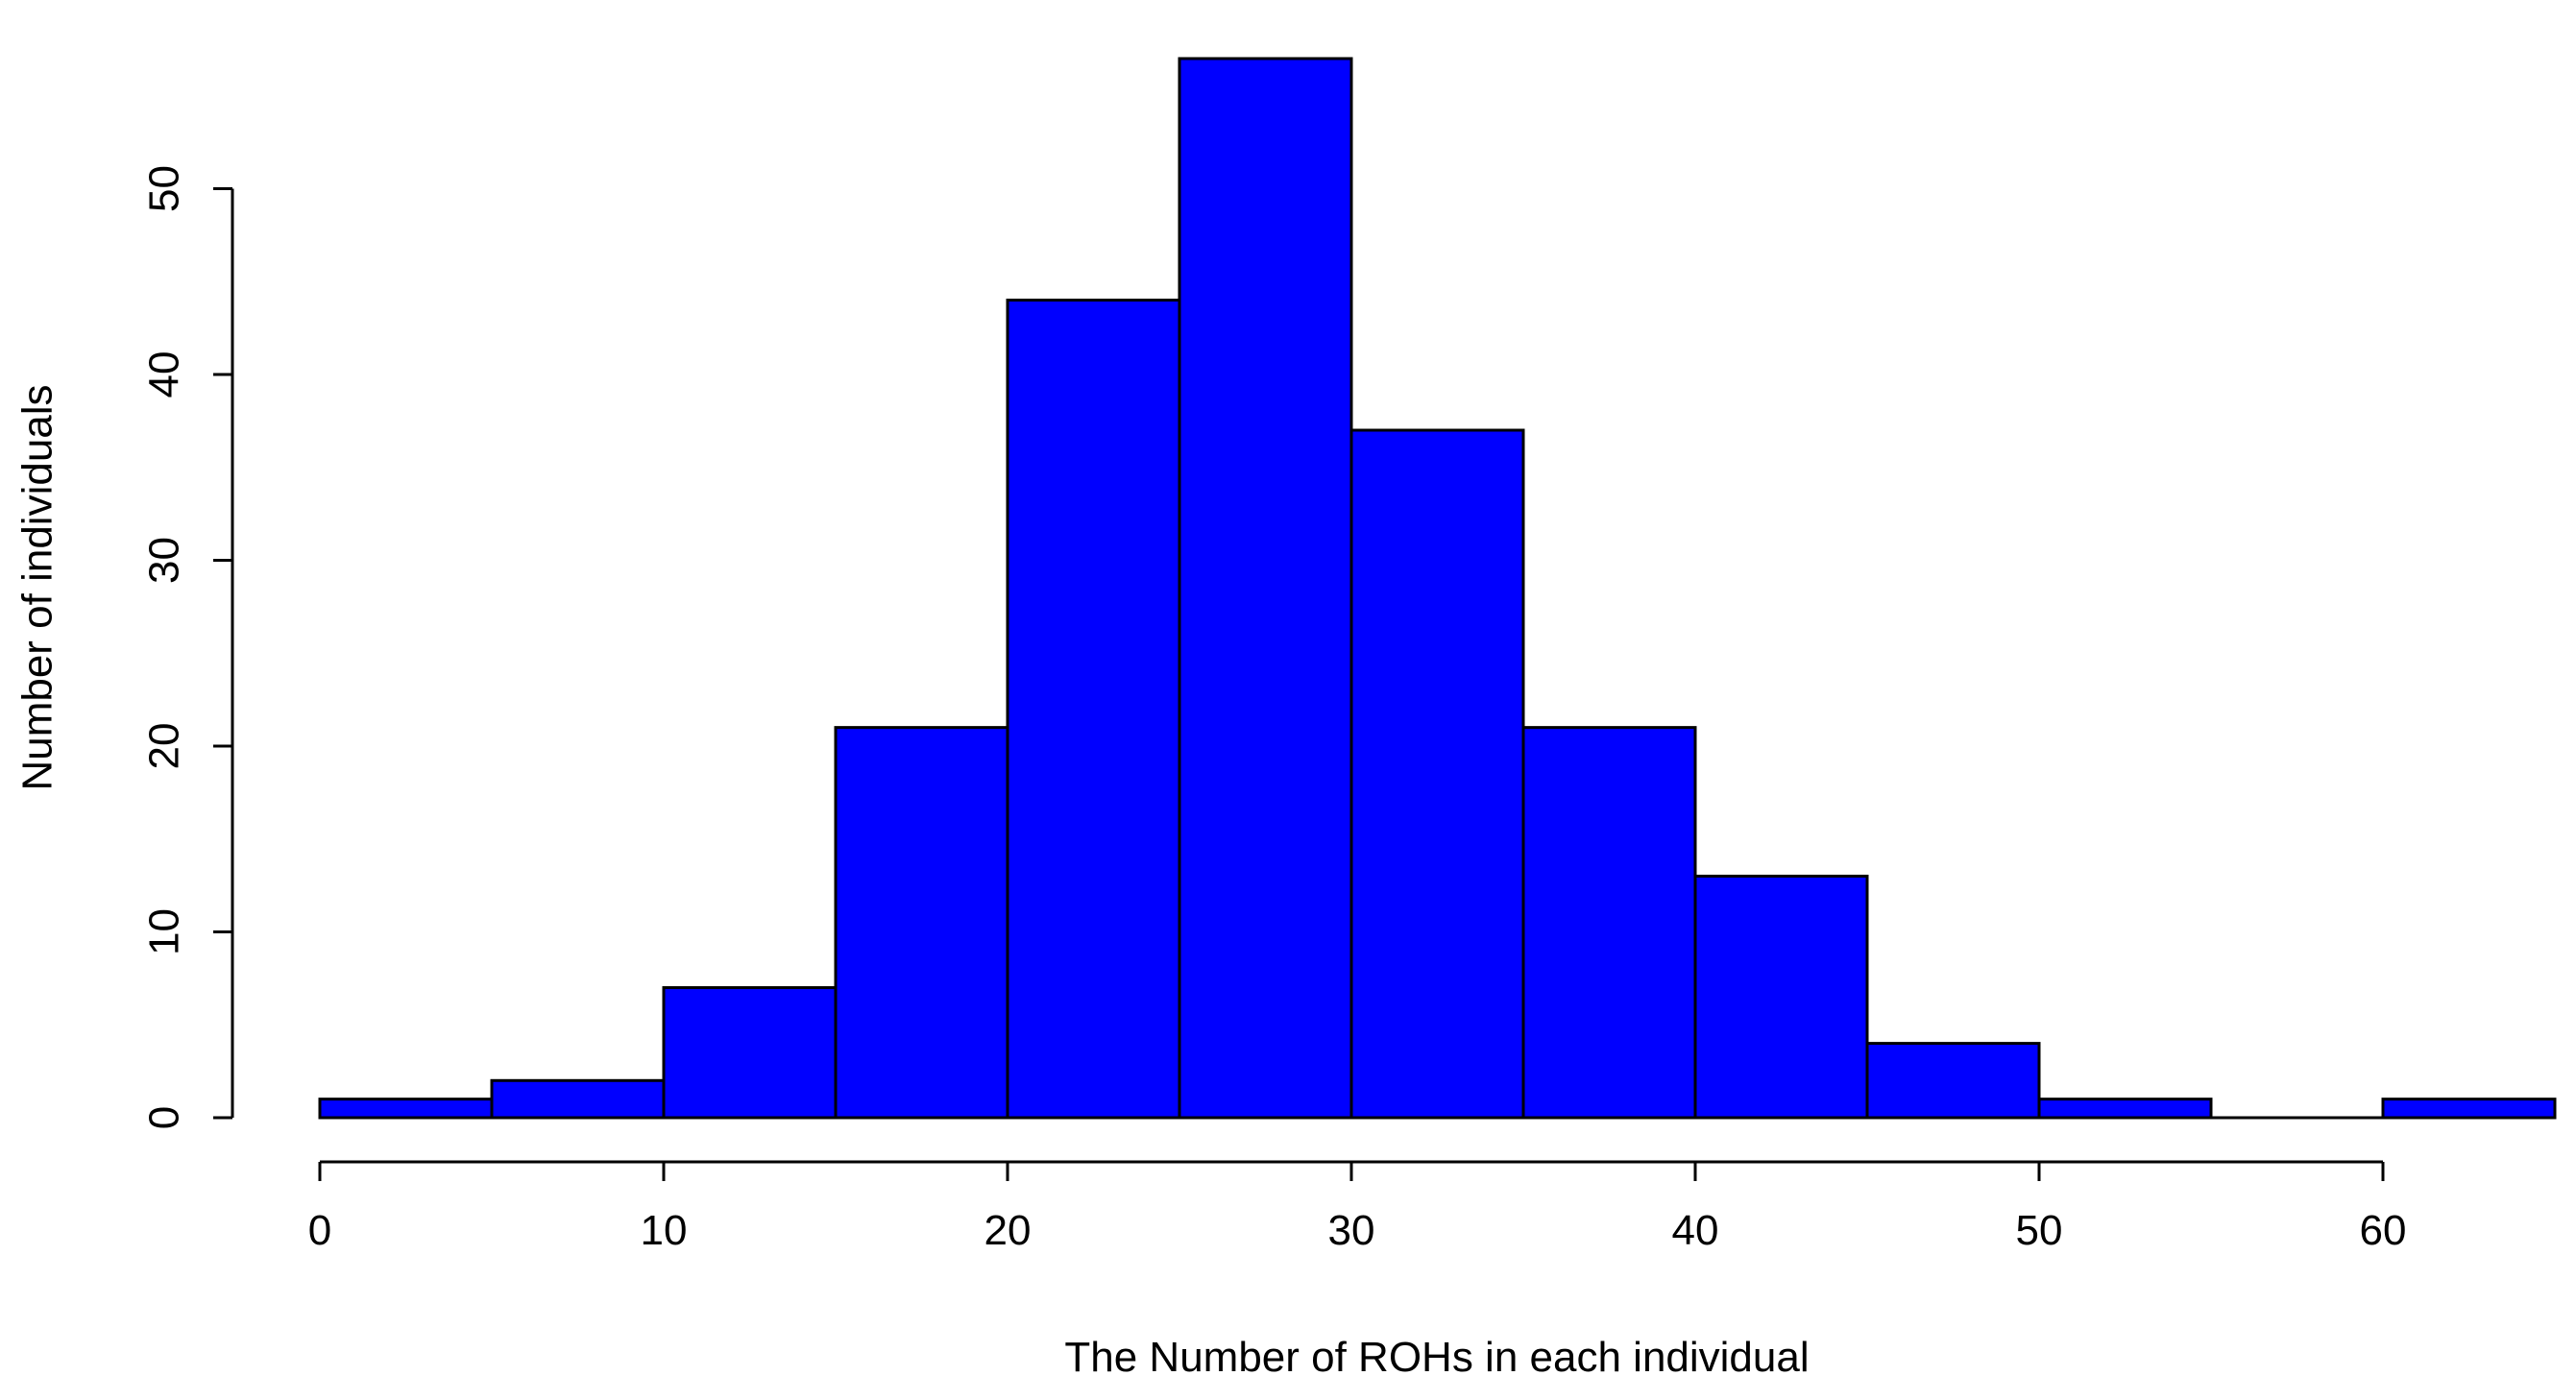 This screenshot has height=1400, width=2576. Describe the element at coordinates (37, 587) in the screenshot. I see `y-axis-title: Number of individuals` at that location.